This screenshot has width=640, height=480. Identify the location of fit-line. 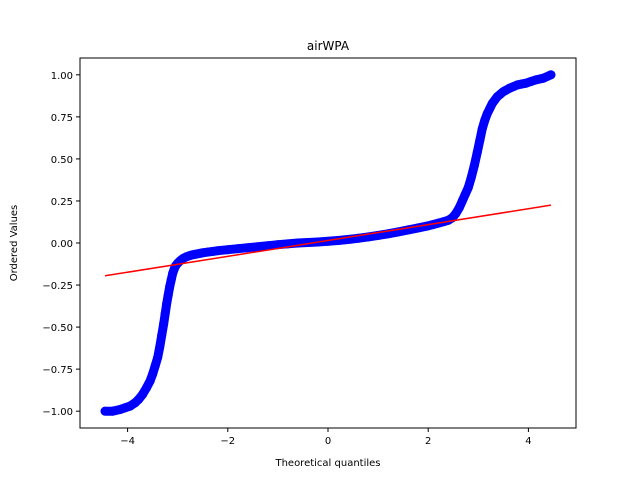
(328, 240).